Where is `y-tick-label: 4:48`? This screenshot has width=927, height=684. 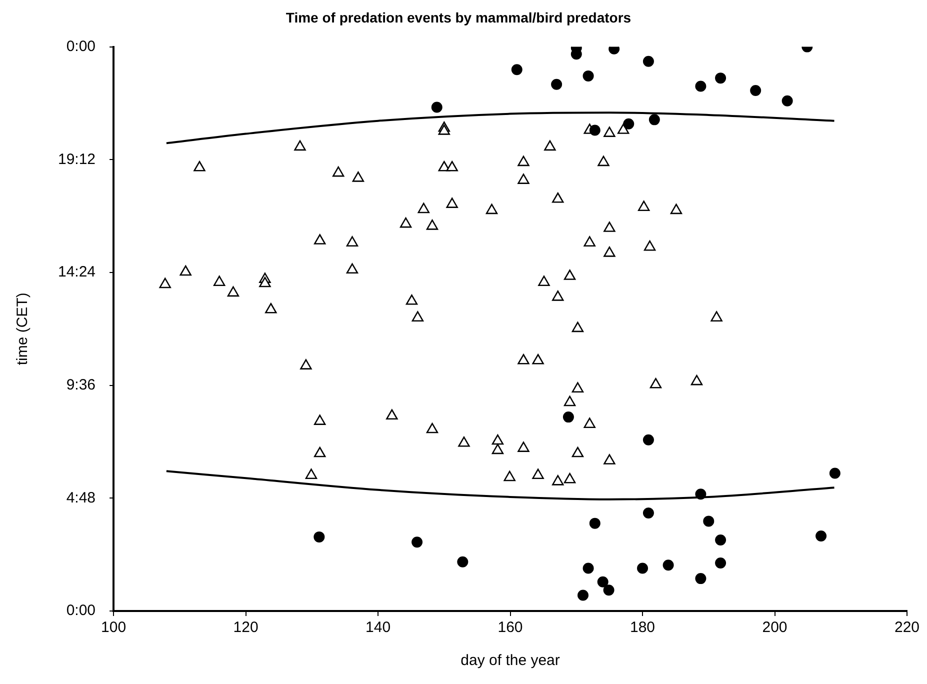
y-tick-label: 4:48 is located at coordinates (81, 497).